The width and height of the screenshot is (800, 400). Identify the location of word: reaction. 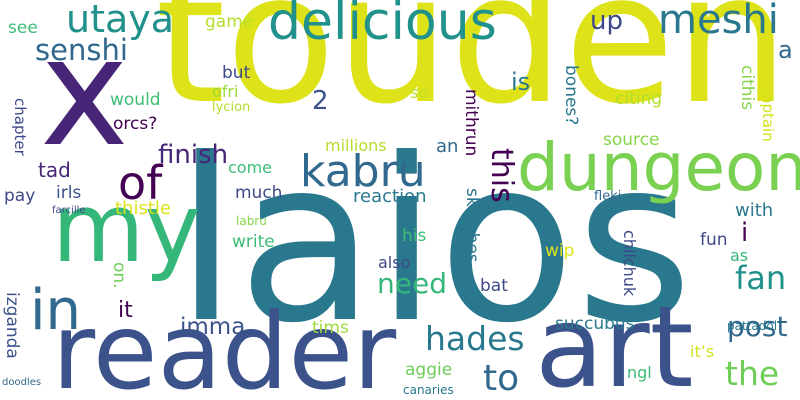
(390, 196).